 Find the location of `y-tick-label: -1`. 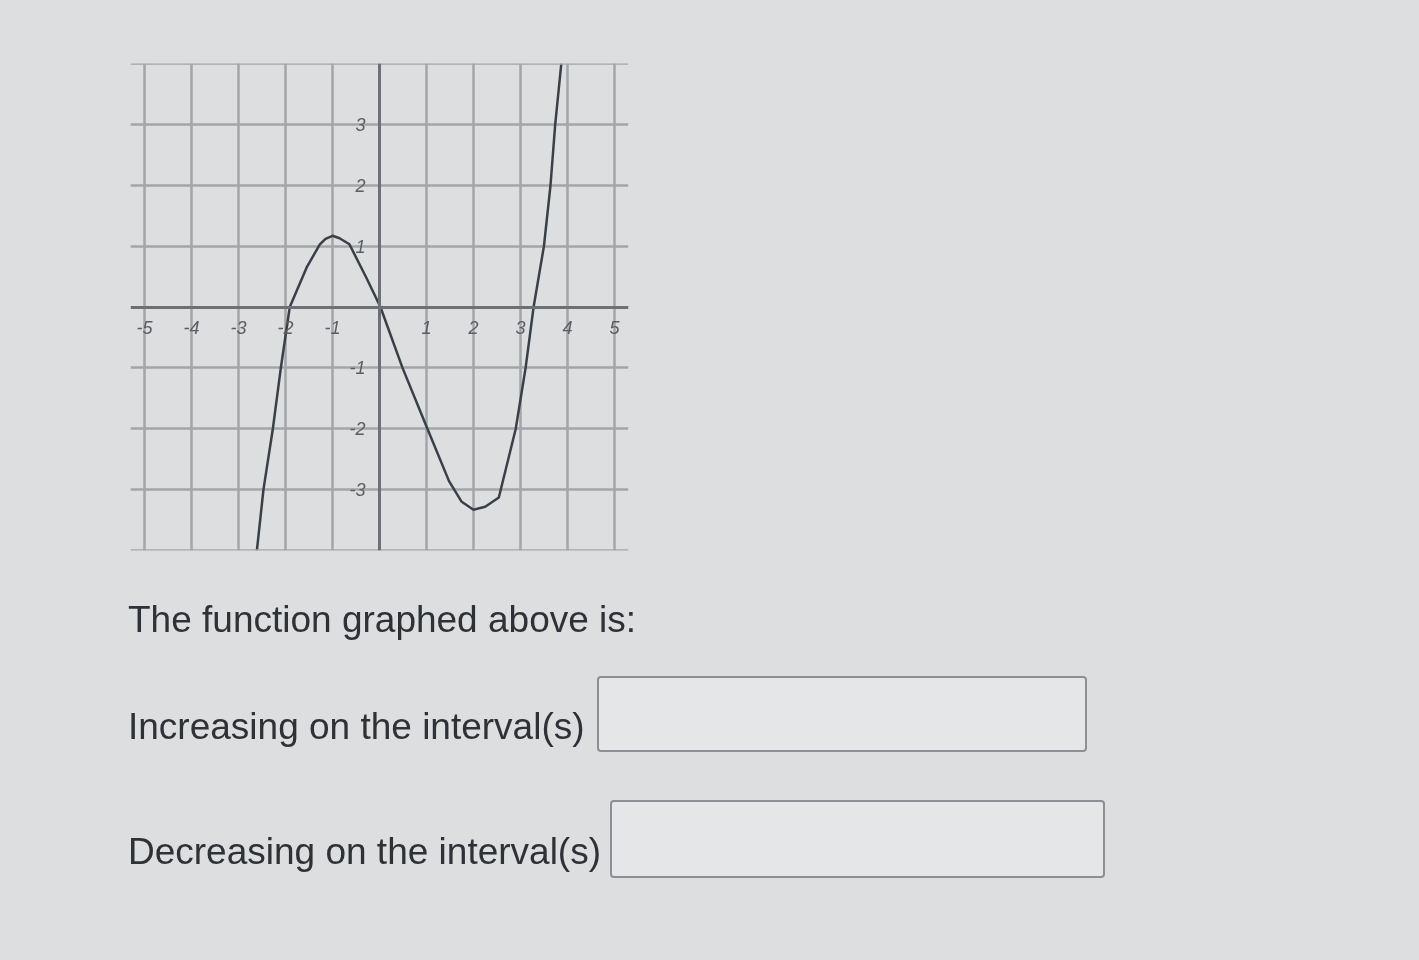

y-tick-label: -1 is located at coordinates (357, 368).